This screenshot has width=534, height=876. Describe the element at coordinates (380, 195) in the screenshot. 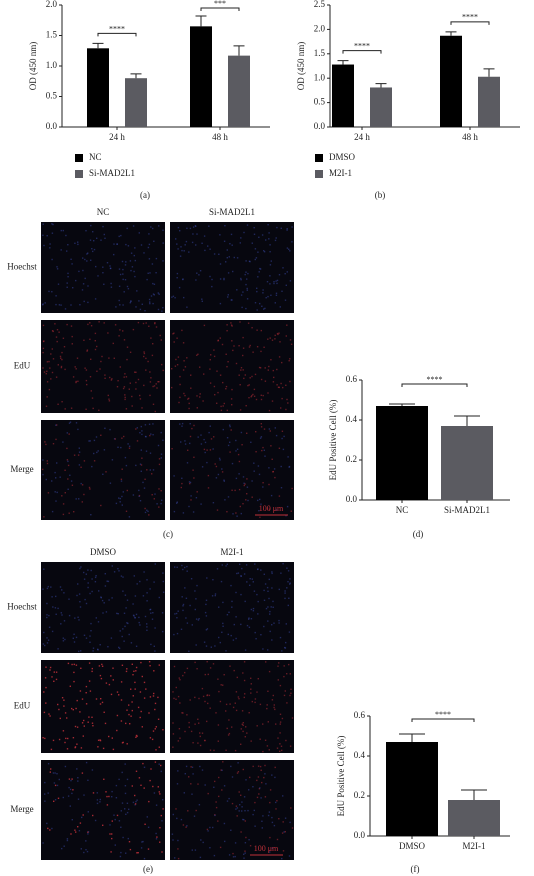

I see `panel-label: (b)` at that location.